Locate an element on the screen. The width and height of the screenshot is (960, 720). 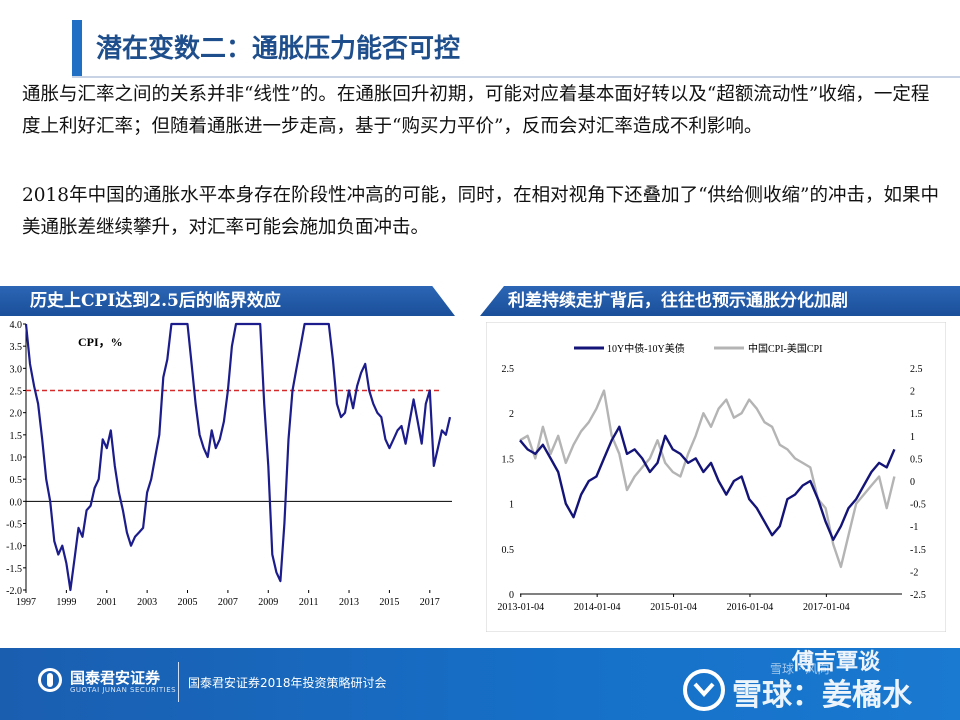
footer-brand-en: GUOTAI JUNAN SECURITIES is located at coordinates (123, 690).